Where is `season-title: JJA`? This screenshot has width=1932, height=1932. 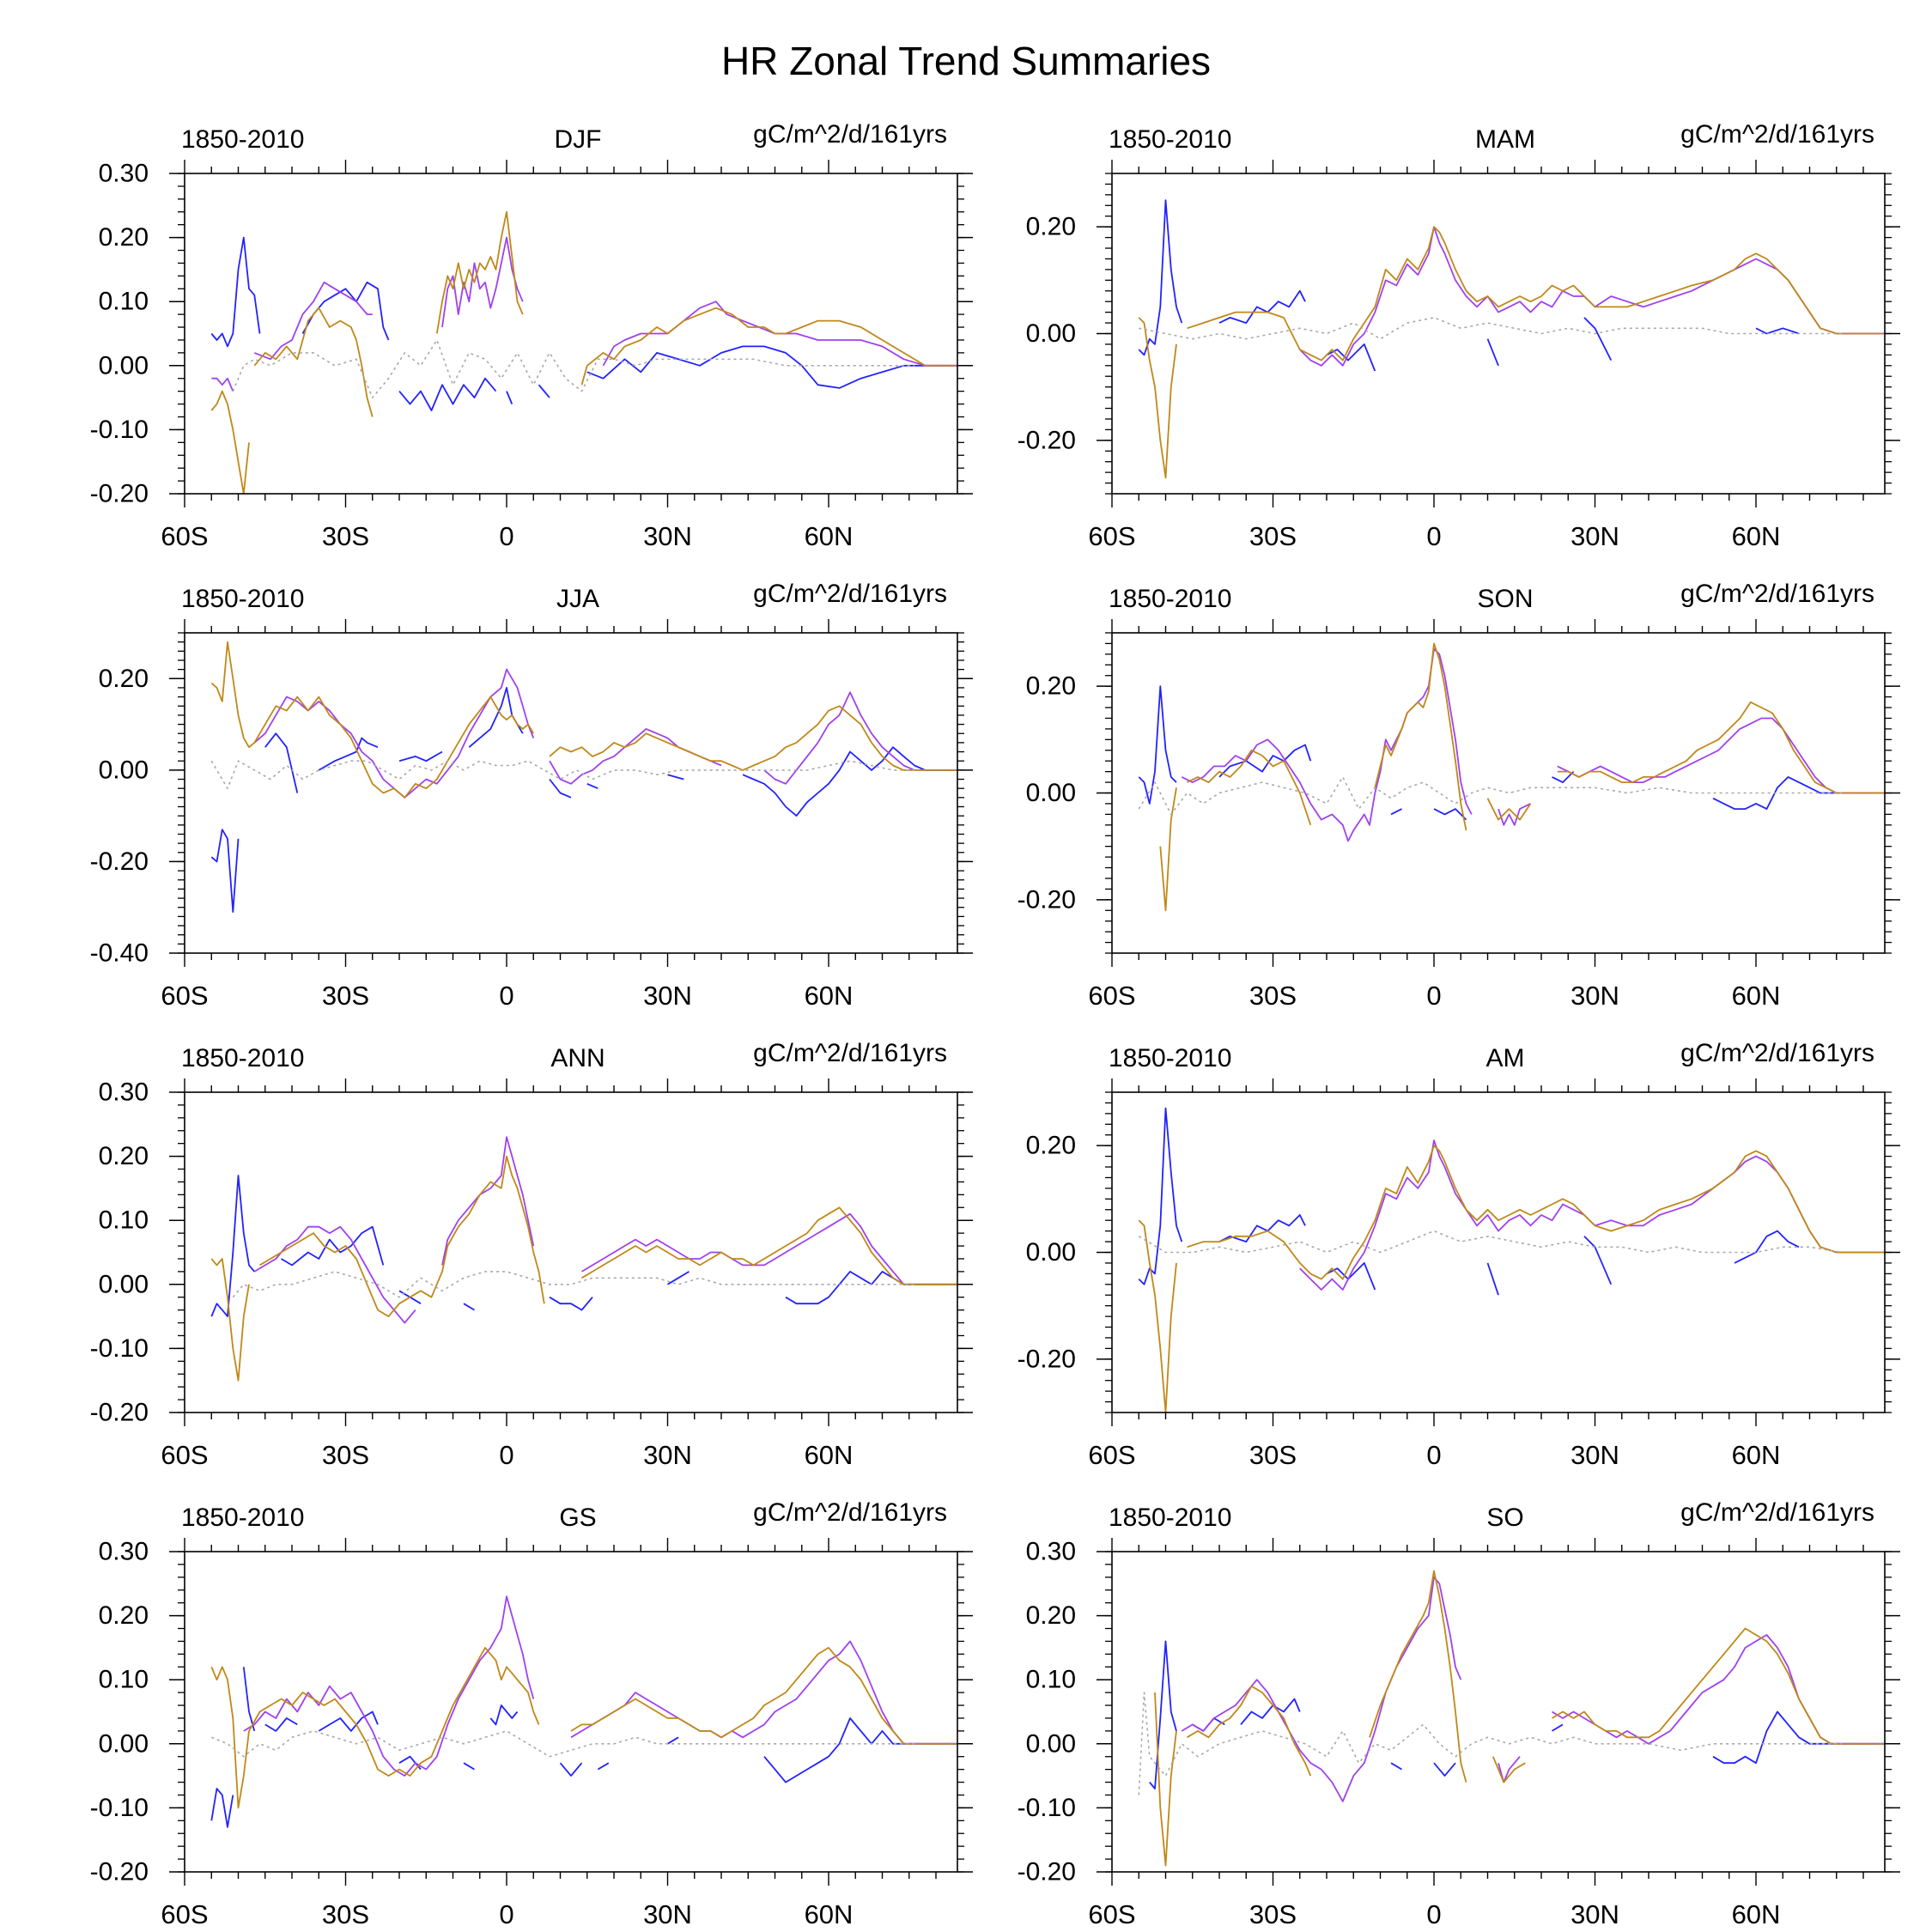
season-title: JJA is located at coordinates (577, 599).